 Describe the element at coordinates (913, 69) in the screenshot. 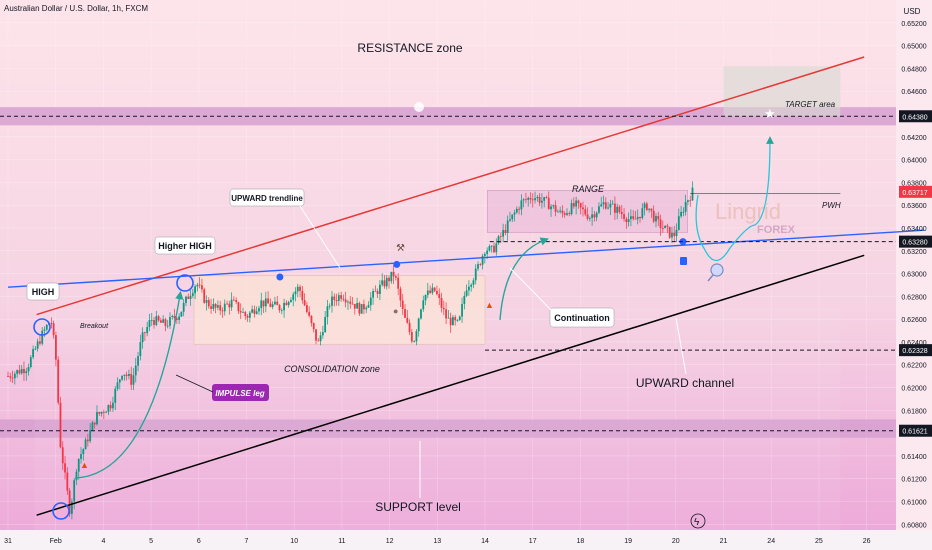

I see `y-tick-label: 0.64800` at that location.